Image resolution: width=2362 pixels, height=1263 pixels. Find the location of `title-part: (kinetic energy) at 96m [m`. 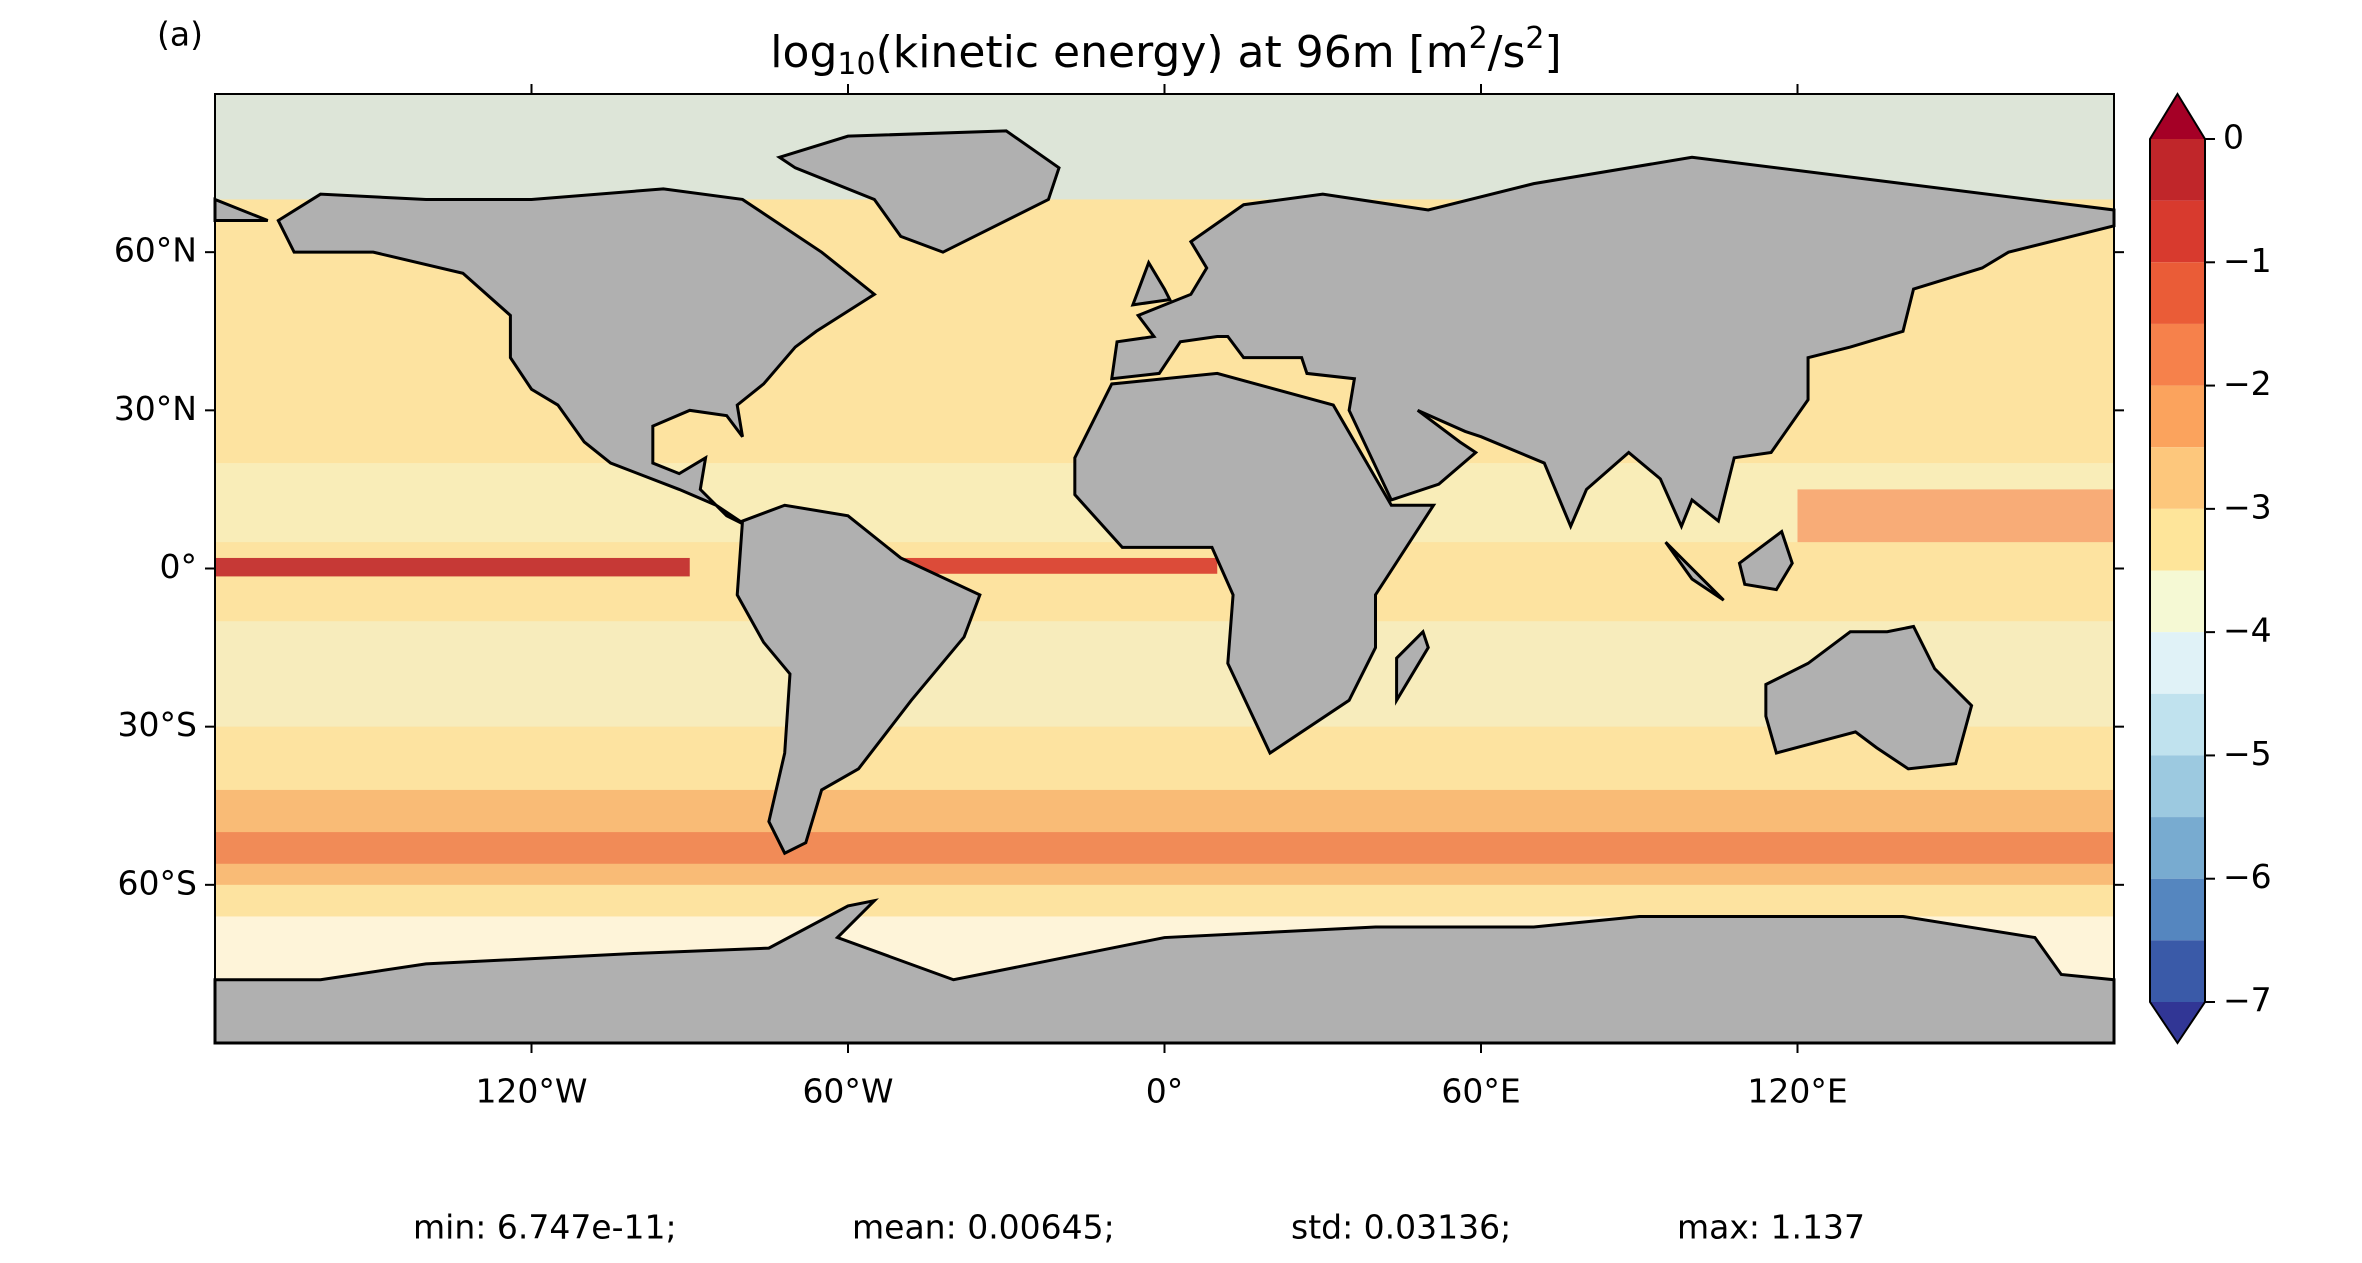

title-part: (kinetic energy) at 96m [m is located at coordinates (1172, 52).